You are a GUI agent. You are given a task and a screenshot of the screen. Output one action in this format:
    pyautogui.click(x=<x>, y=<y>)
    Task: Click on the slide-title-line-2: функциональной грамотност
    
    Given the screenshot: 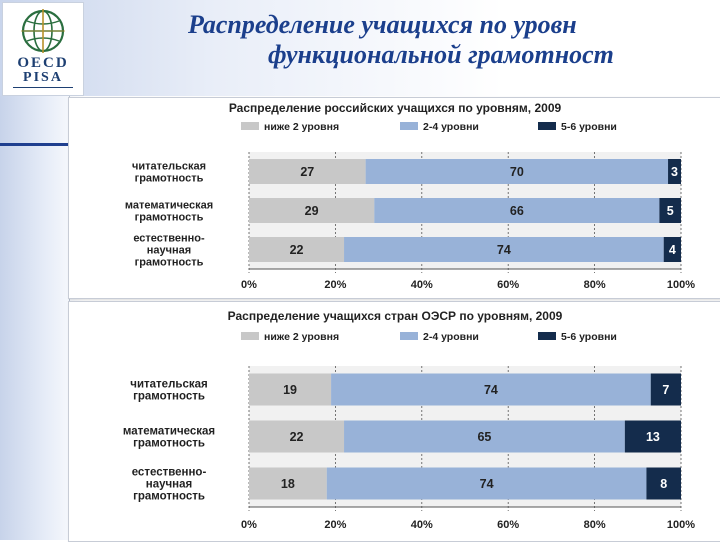 What is the action you would take?
    pyautogui.click(x=441, y=54)
    